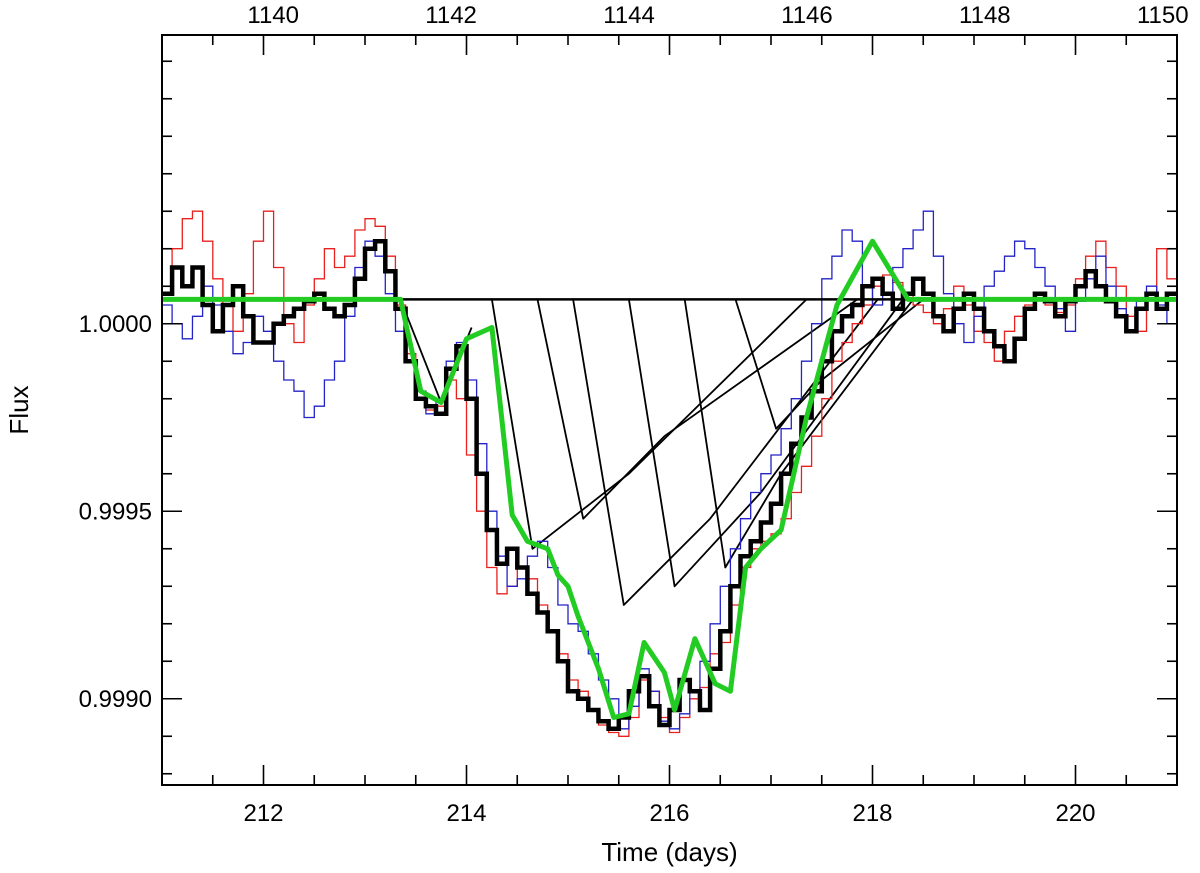  What do you see at coordinates (115, 699) in the screenshot?
I see `y-tick-label: 0.9990` at bounding box center [115, 699].